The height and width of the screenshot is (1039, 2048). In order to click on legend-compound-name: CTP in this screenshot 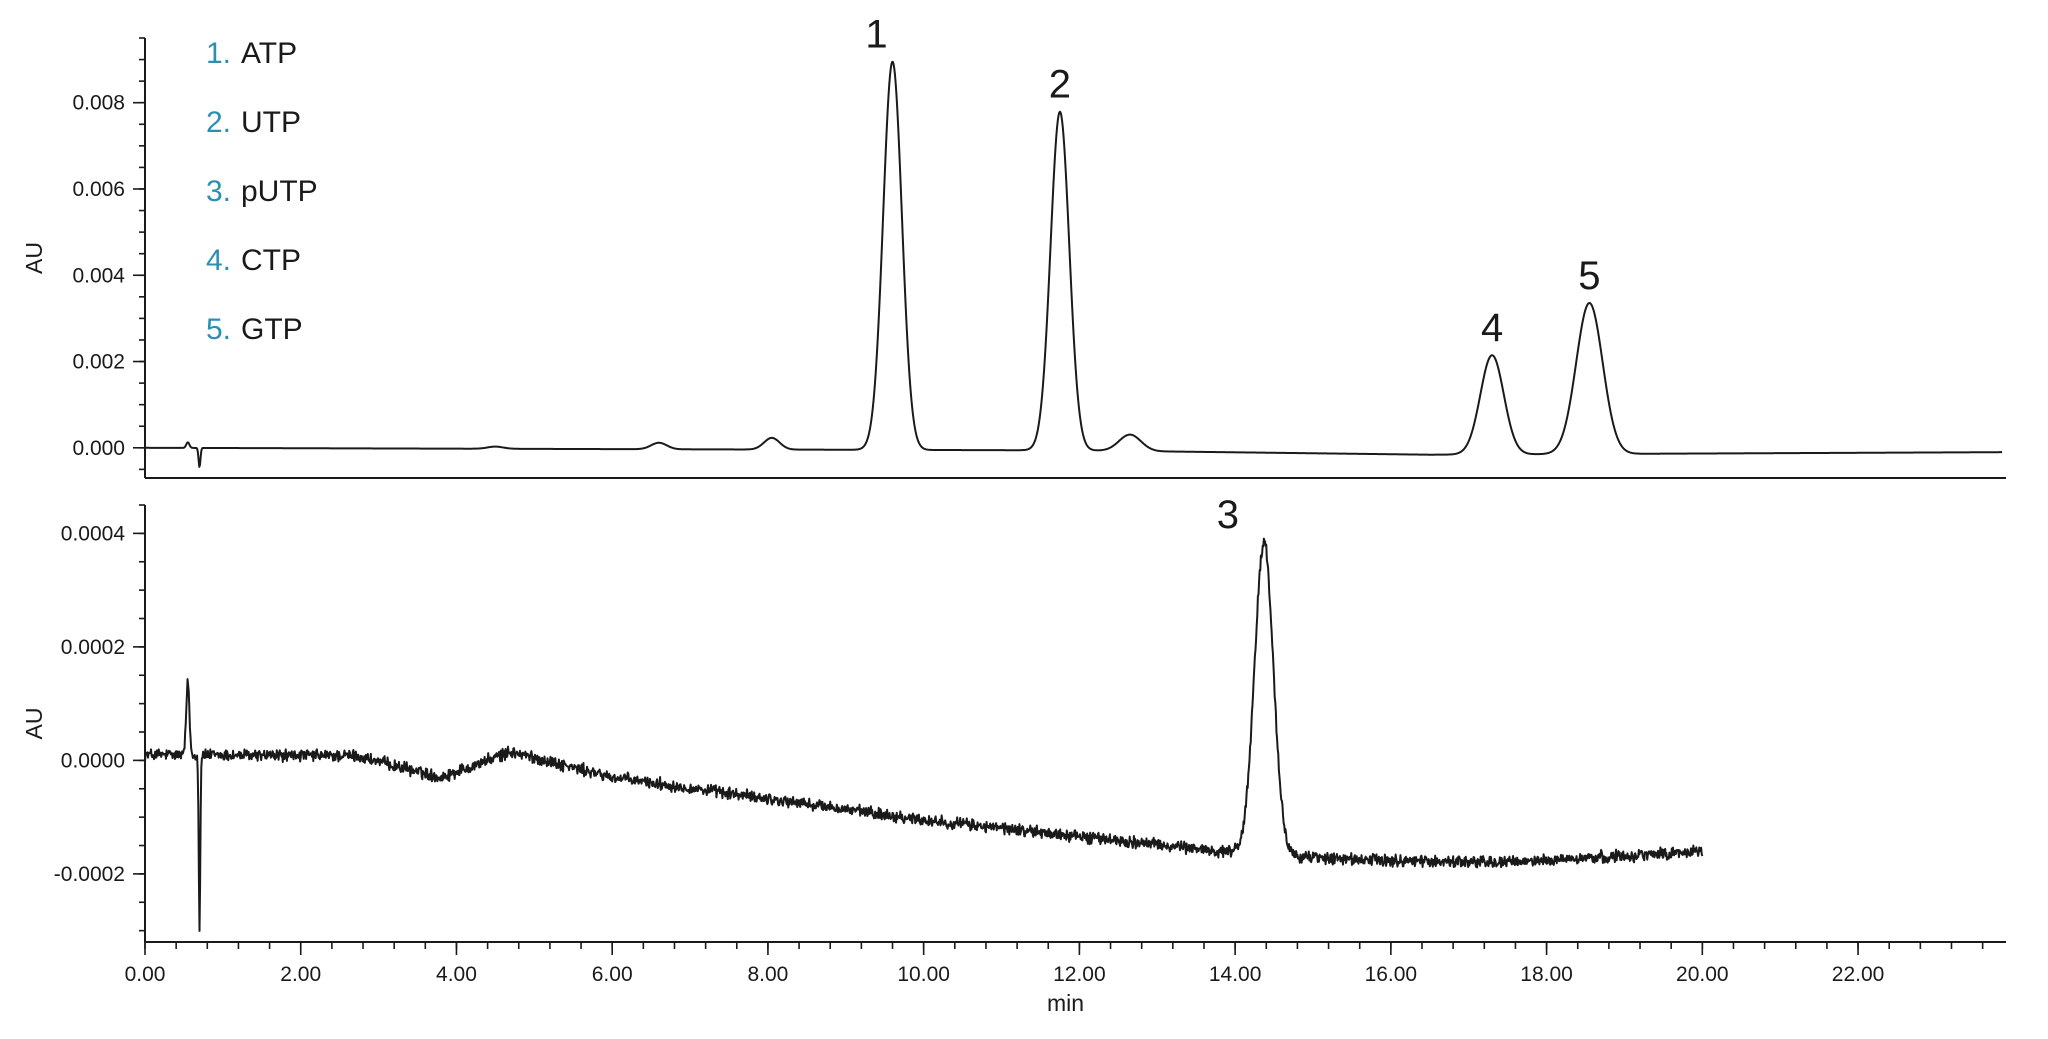, I will do `click(271, 260)`.